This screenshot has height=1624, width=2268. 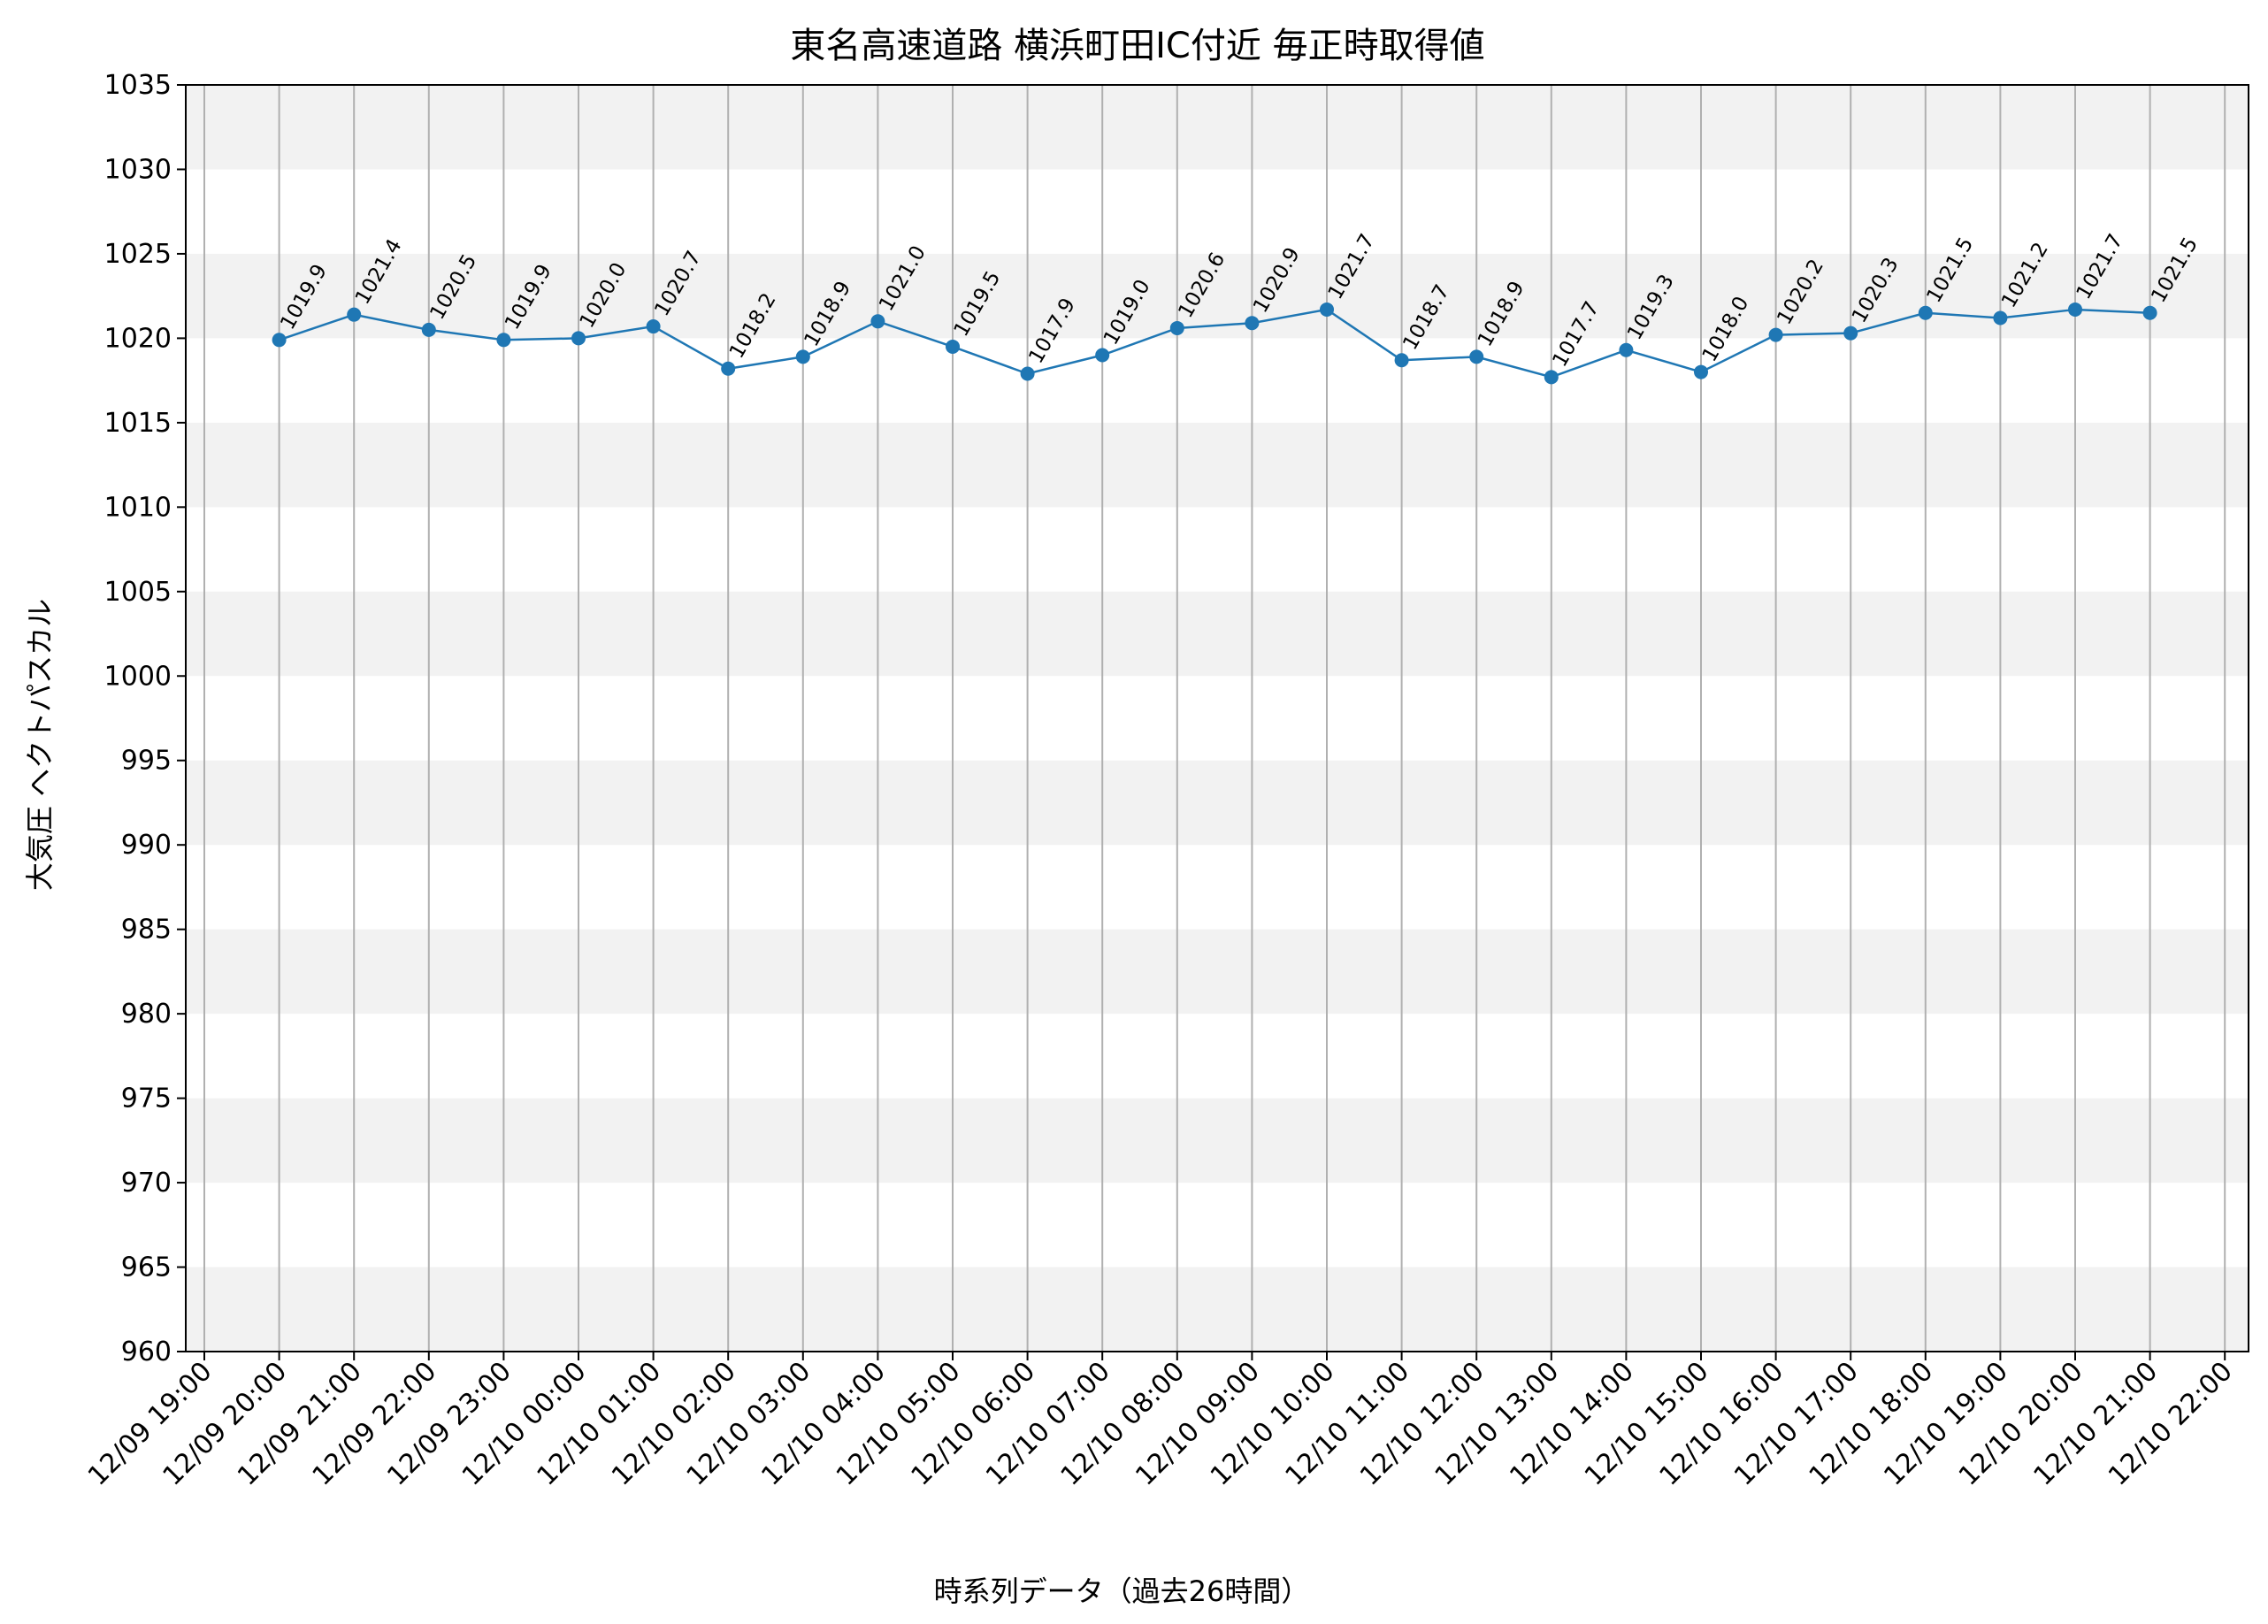 What do you see at coordinates (138, 85) in the screenshot?
I see `y-tick-label: 1035` at bounding box center [138, 85].